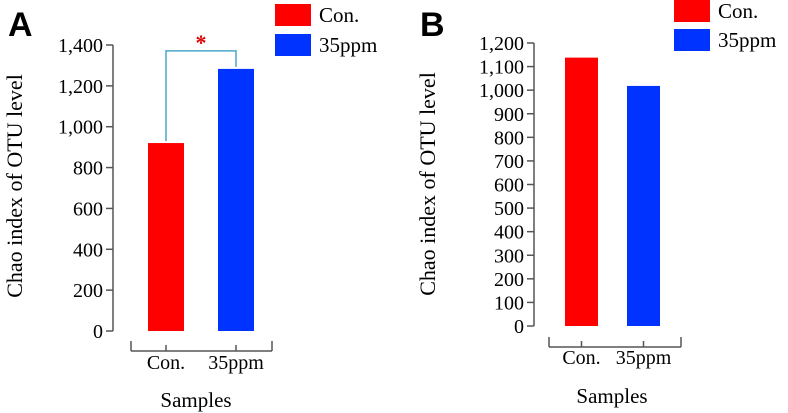 The image size is (788, 413). What do you see at coordinates (738, 11) in the screenshot?
I see `legend-label-b-con: Con.` at bounding box center [738, 11].